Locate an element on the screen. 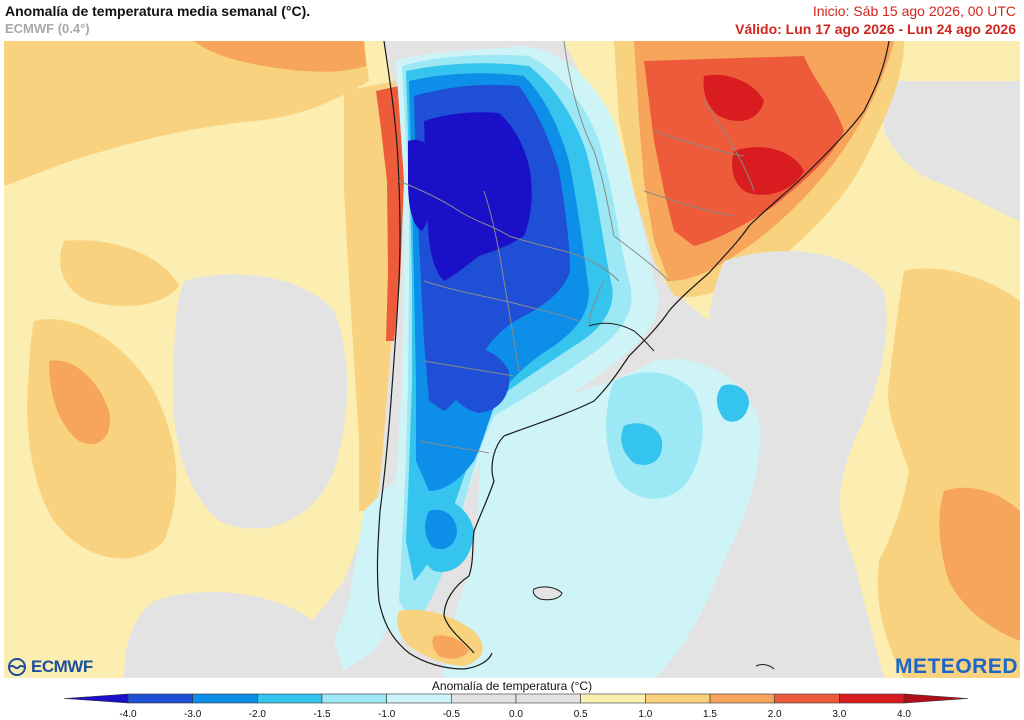 The height and width of the screenshot is (720, 1024). colorbar-tick-label: 1.0 is located at coordinates (645, 714).